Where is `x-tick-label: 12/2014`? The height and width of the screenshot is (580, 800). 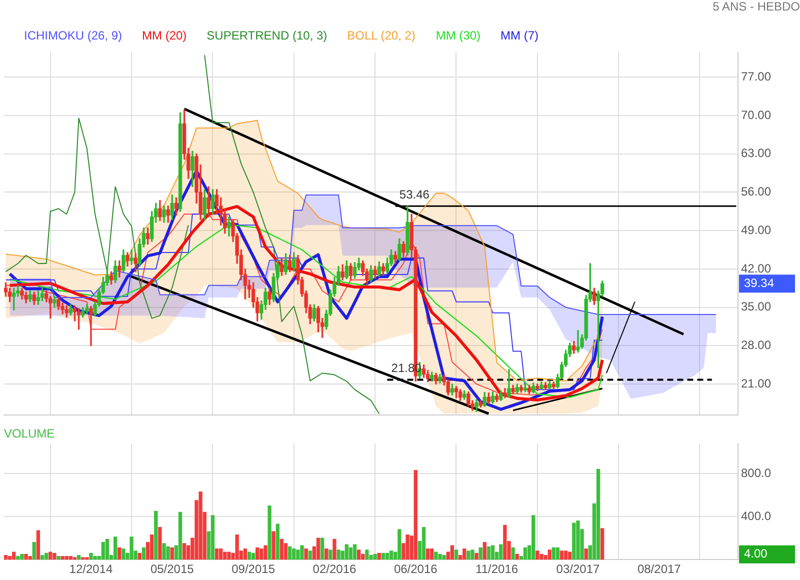
x-tick-label: 12/2014 is located at coordinates (91, 569).